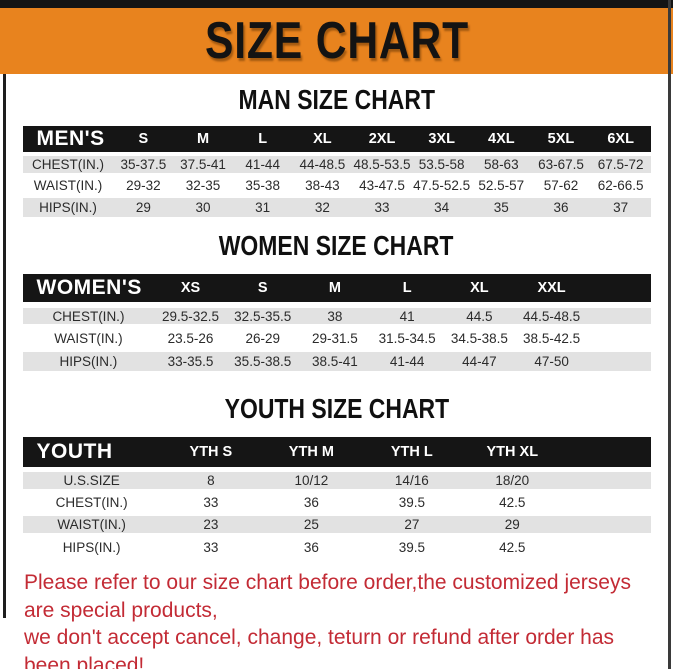  Describe the element at coordinates (211, 522) in the screenshot. I see `size-cell: 23` at that location.